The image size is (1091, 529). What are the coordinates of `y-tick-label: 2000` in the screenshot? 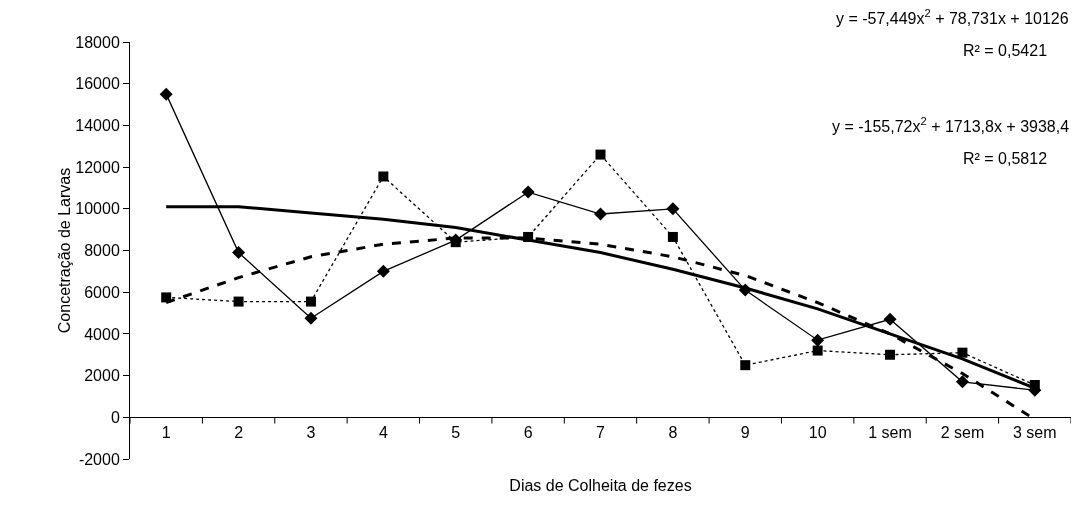 It's located at (102, 376).